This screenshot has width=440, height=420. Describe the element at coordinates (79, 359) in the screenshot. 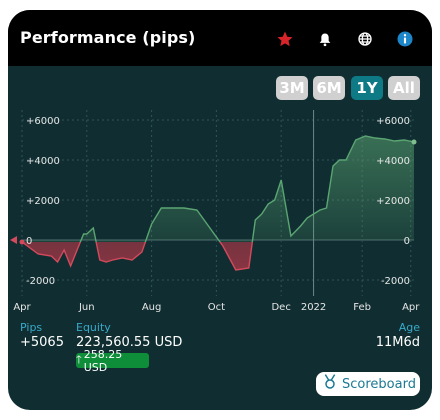

I see `arrow-up-icon: 🡑` at that location.